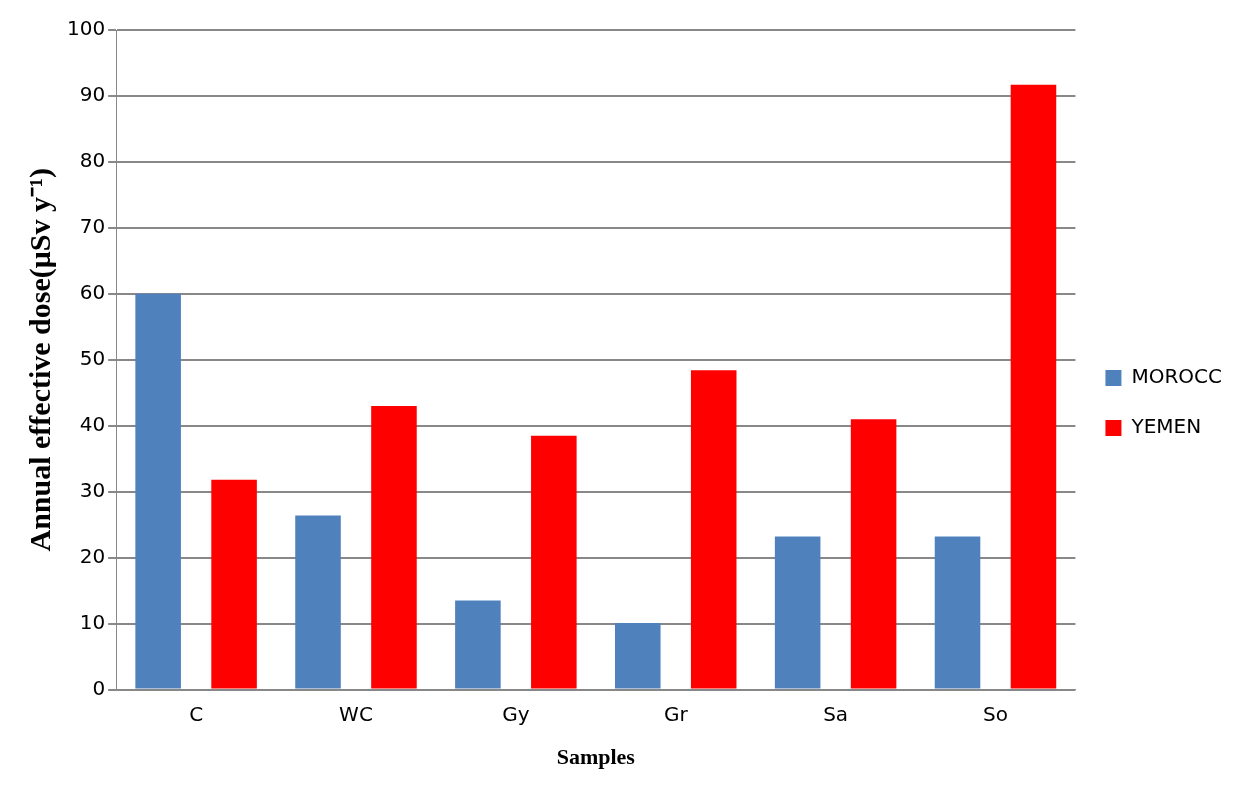  I want to click on y-tick-label: 50, so click(92, 358).